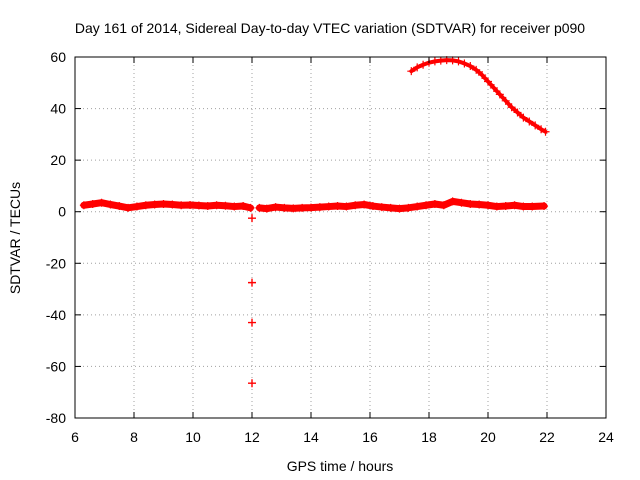 The width and height of the screenshot is (640, 480). What do you see at coordinates (56, 315) in the screenshot?
I see `y-tick-label: -40` at bounding box center [56, 315].